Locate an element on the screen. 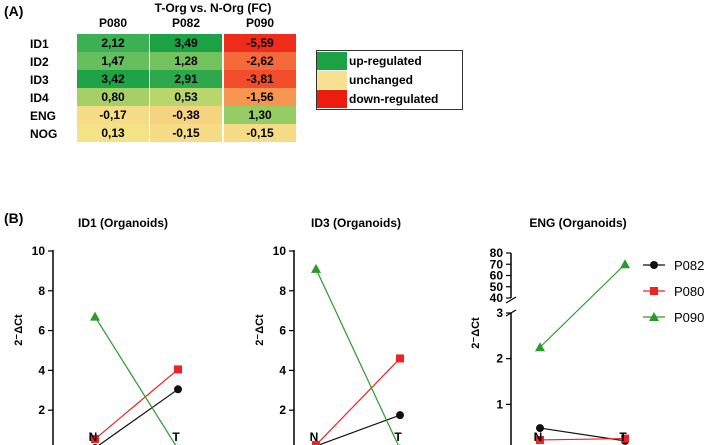 The image size is (709, 445). heatmap-col-header: P080 is located at coordinates (113, 23).